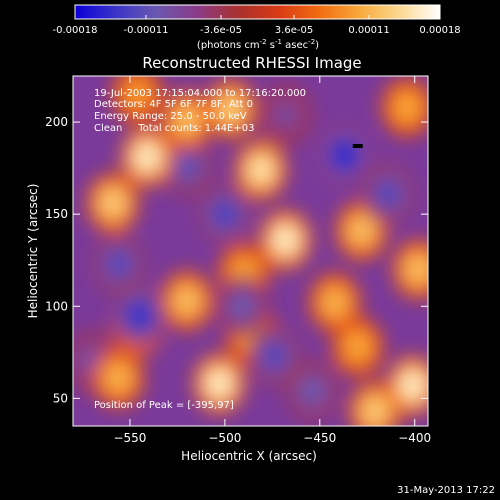 The image size is (500, 500). Describe the element at coordinates (170, 116) in the screenshot. I see `annotation-energy: Energy Range: 25.0 - 50.0 keV` at that location.